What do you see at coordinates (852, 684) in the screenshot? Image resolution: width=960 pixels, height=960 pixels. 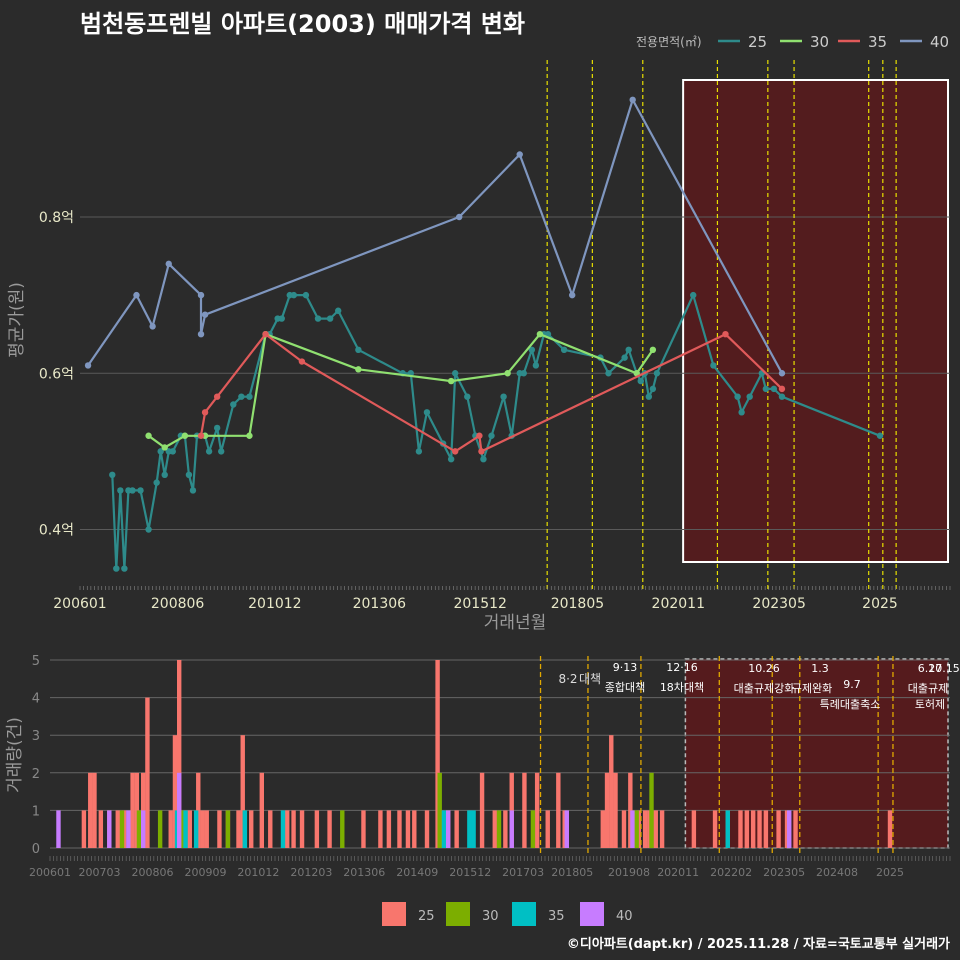 I see `policy-date: 9.7` at bounding box center [852, 684].